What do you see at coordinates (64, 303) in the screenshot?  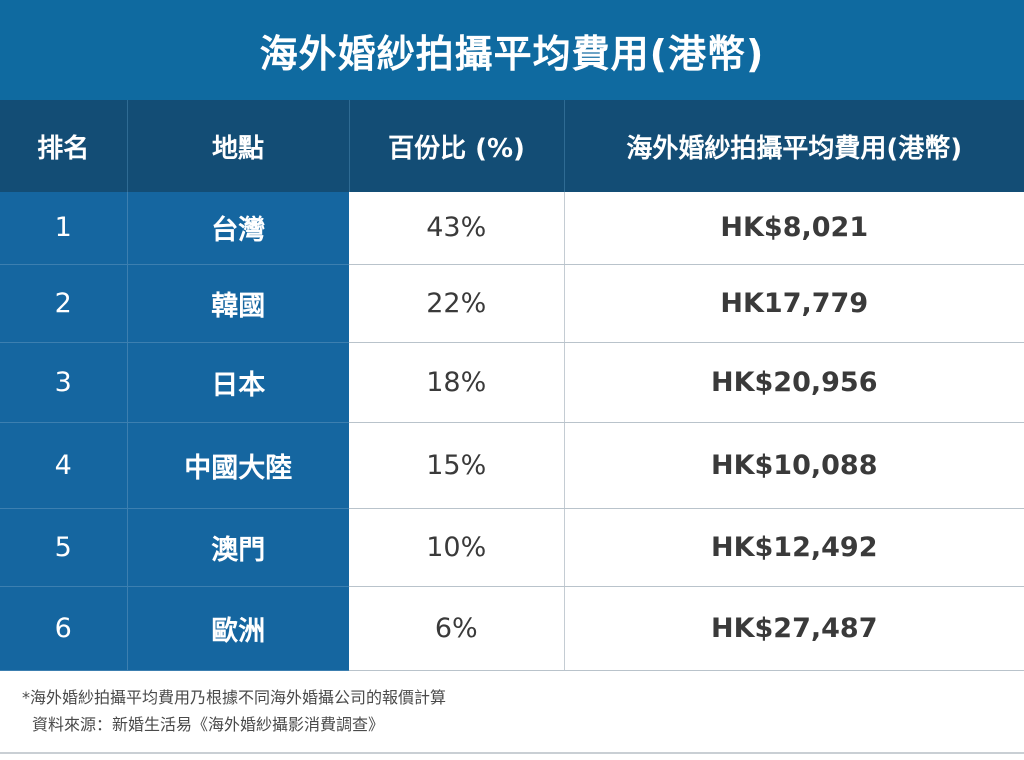 I see `cell-rank: 2` at bounding box center [64, 303].